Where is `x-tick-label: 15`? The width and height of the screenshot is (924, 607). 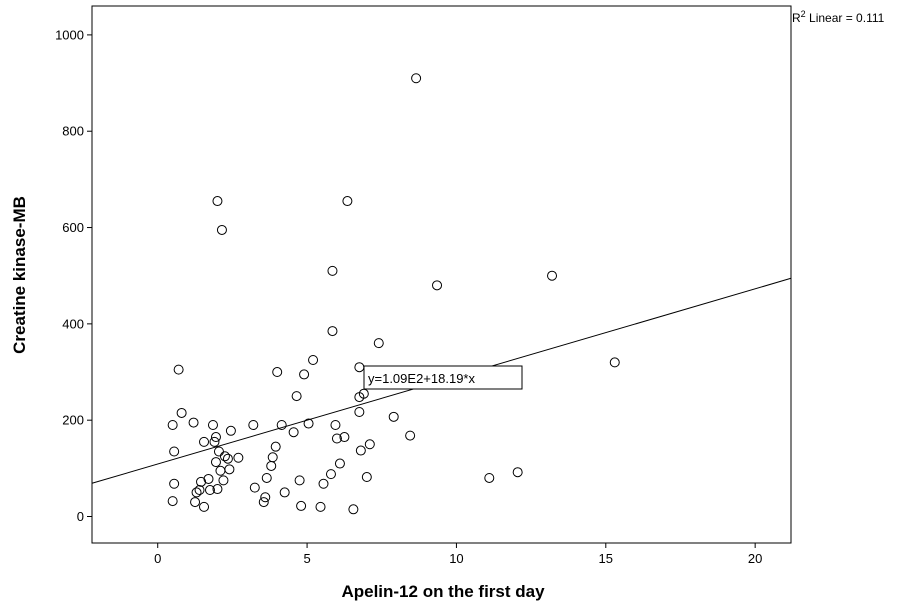 x-tick-label: 15 is located at coordinates (606, 558).